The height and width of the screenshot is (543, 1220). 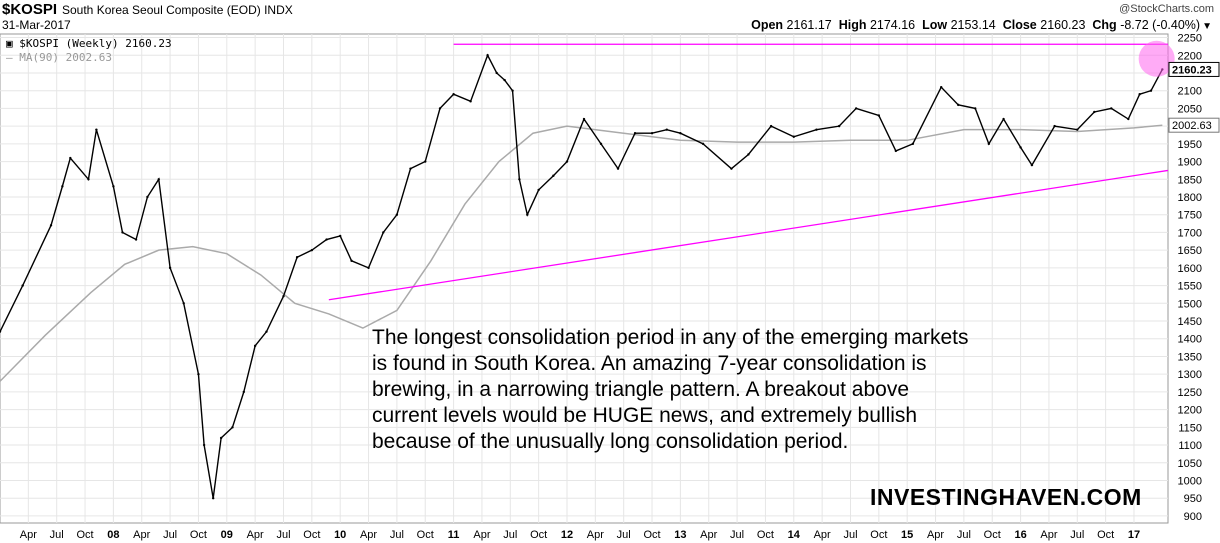 What do you see at coordinates (1134, 535) in the screenshot?
I see `x-tick-label: 17` at bounding box center [1134, 535].